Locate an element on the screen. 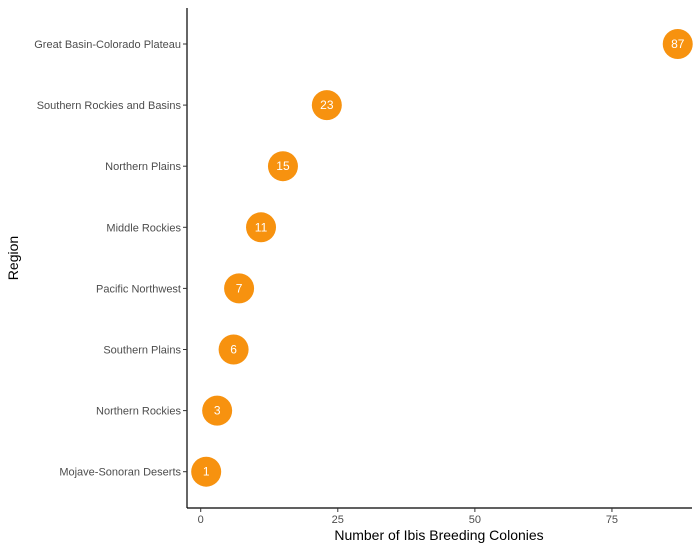 The height and width of the screenshot is (550, 700). y-axis-title: Region is located at coordinates (13, 258).